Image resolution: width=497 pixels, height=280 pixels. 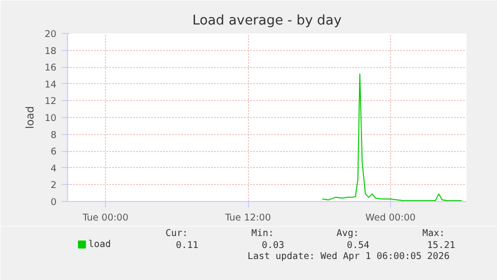 What do you see at coordinates (358, 245) in the screenshot?
I see `text: 0.54` at bounding box center [358, 245].